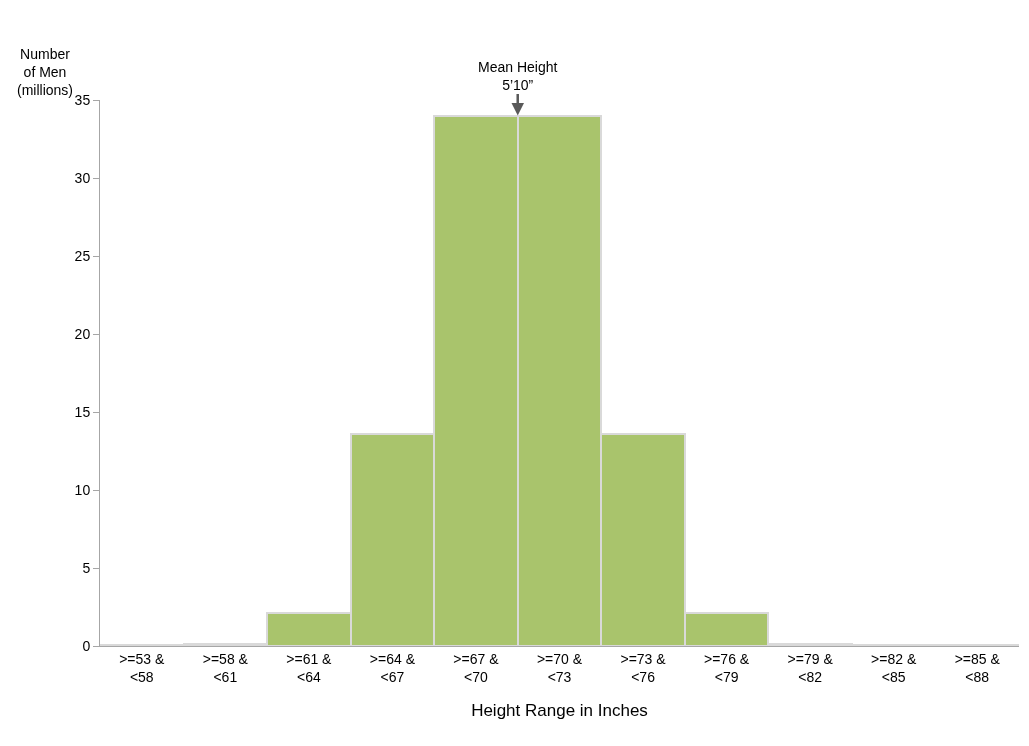  I want to click on y-tick-label: 20, so click(82, 333).